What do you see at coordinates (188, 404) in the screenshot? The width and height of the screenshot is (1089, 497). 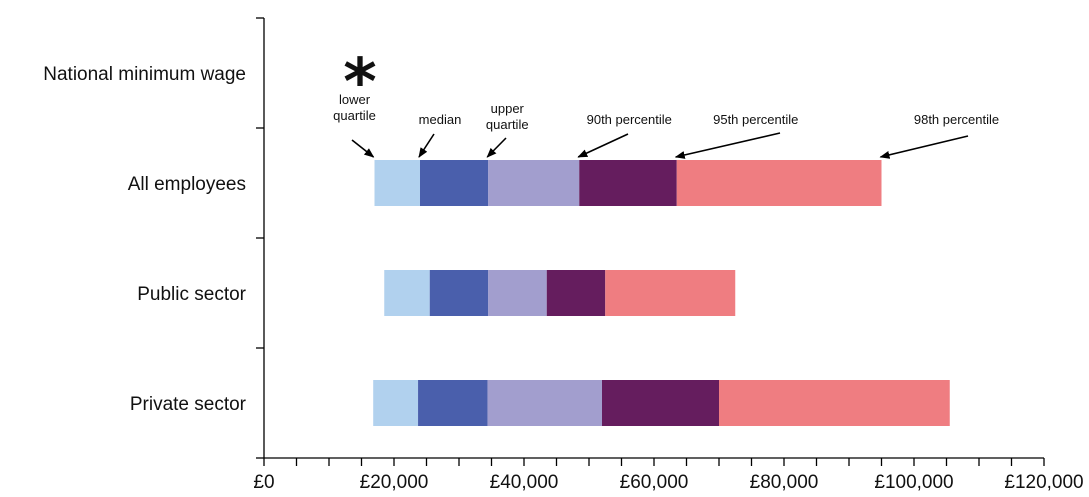 I see `category-label-private-sector: Private sector` at bounding box center [188, 404].